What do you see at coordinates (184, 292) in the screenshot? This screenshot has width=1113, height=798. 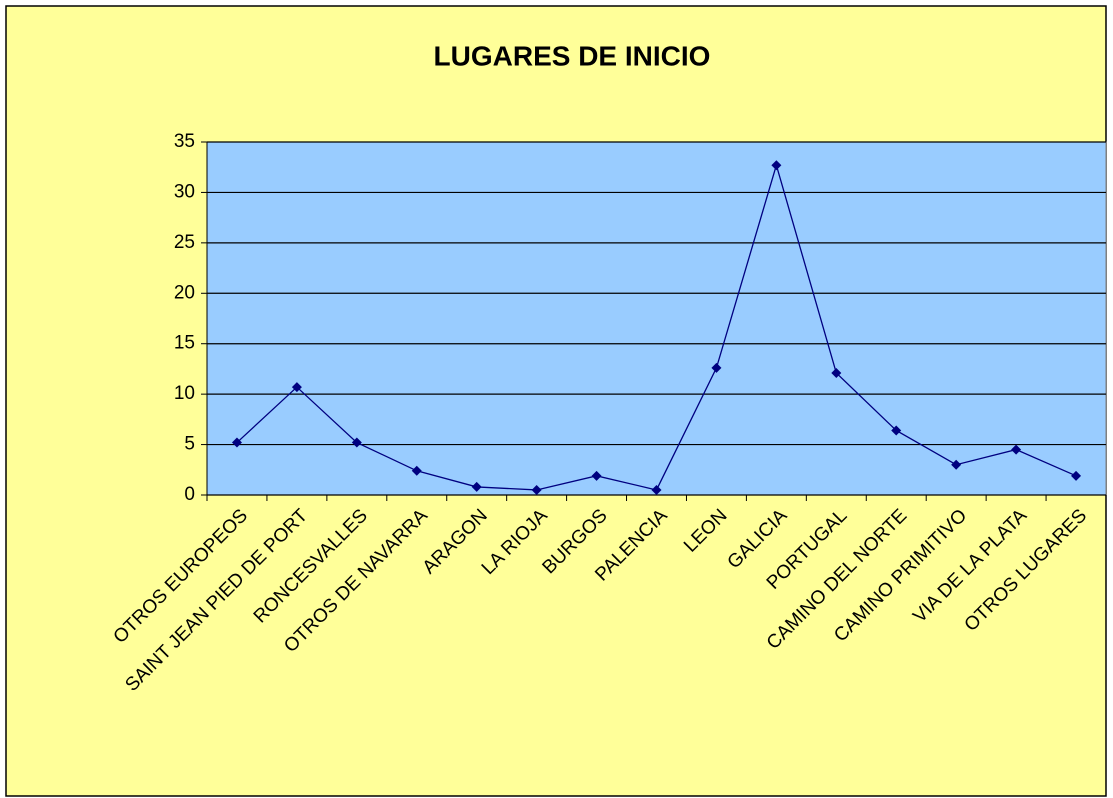 I see `y-tick-label: 20` at bounding box center [184, 292].